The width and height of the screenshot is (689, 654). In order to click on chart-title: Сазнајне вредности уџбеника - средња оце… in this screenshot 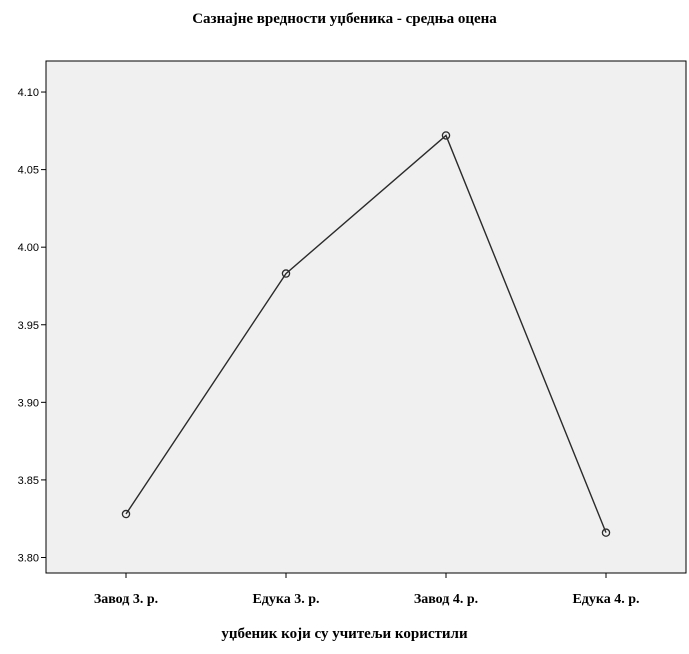, I will do `click(344, 19)`.